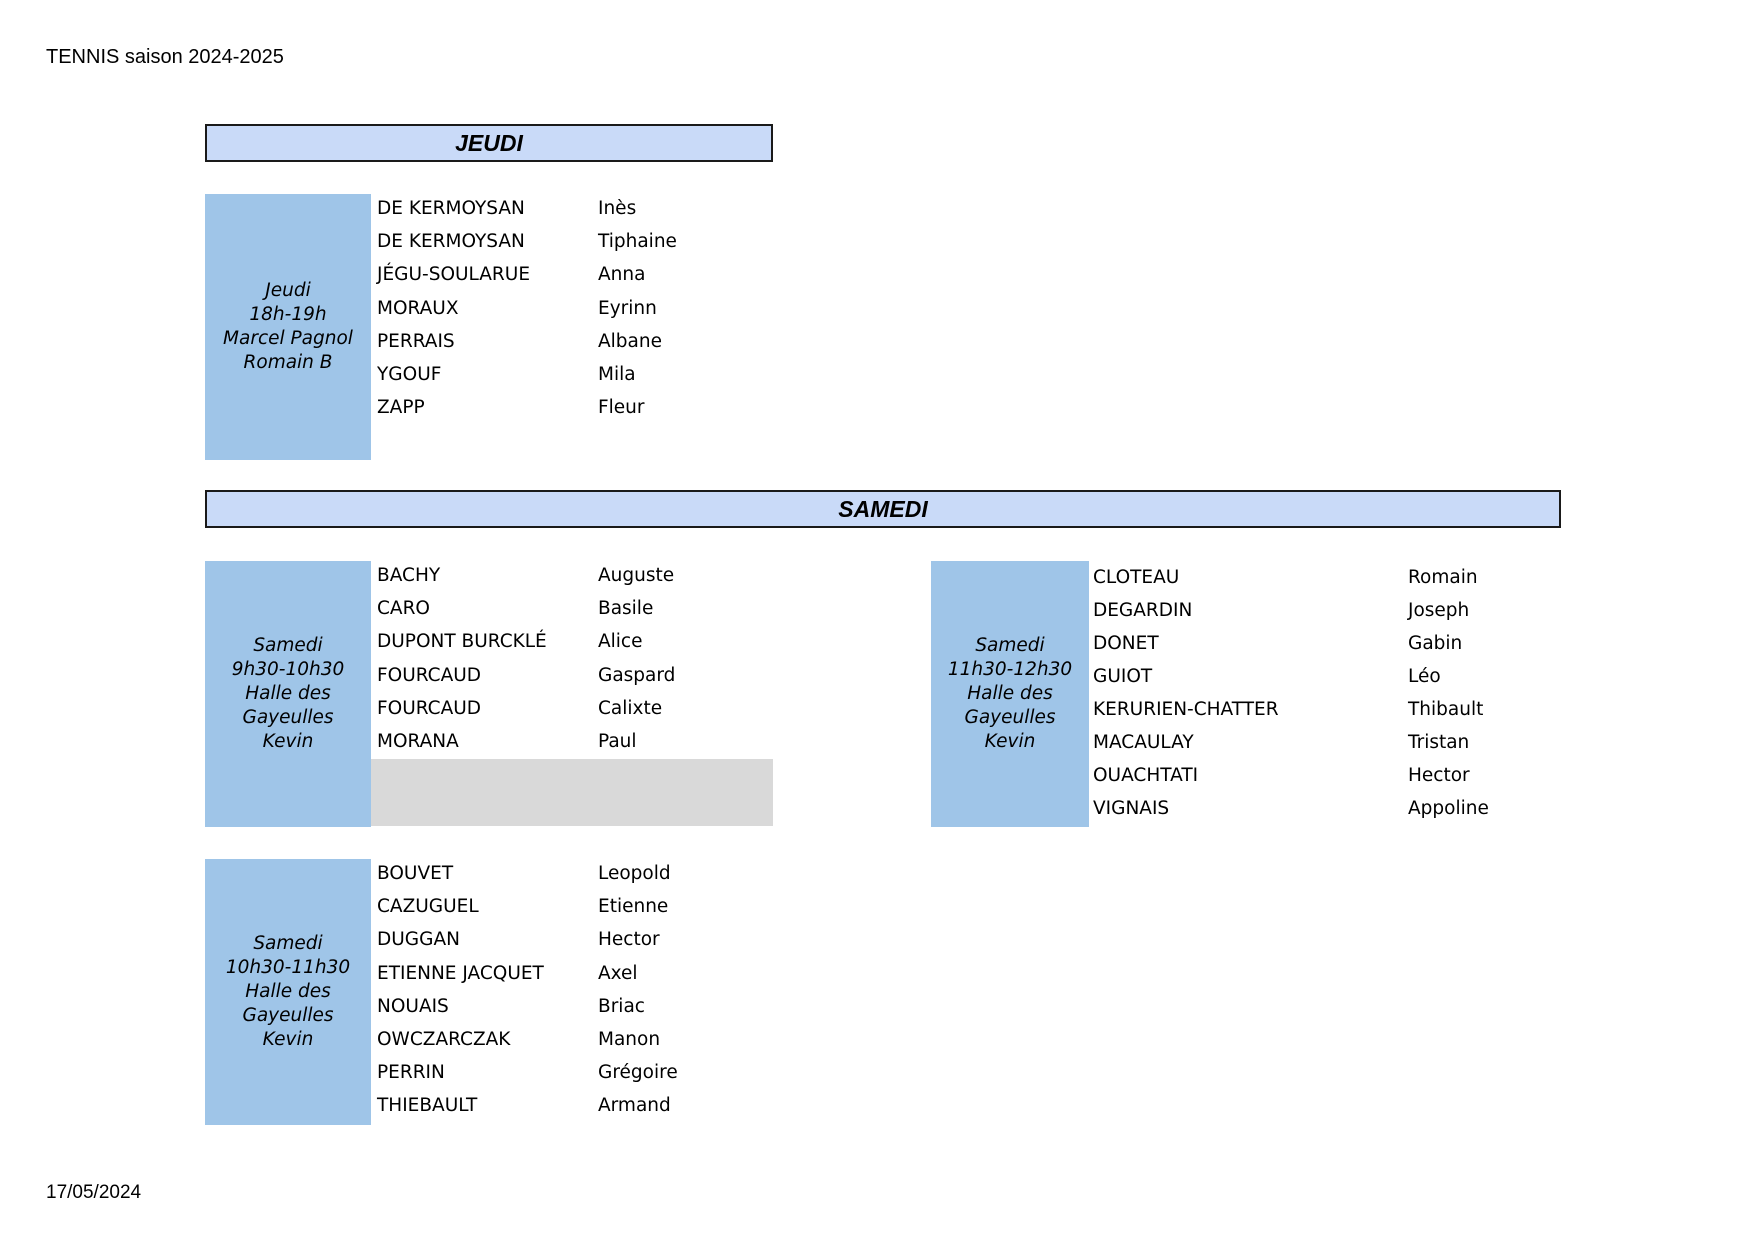  What do you see at coordinates (288, 967) in the screenshot?
I see `session-time: 10h30-11h30` at bounding box center [288, 967].